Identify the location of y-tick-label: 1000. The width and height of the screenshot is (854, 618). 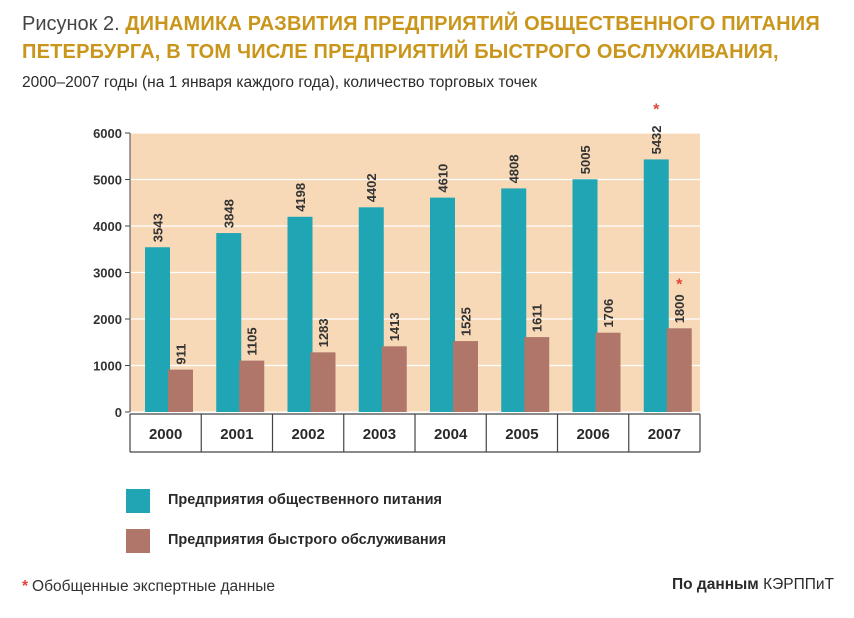
(107, 366).